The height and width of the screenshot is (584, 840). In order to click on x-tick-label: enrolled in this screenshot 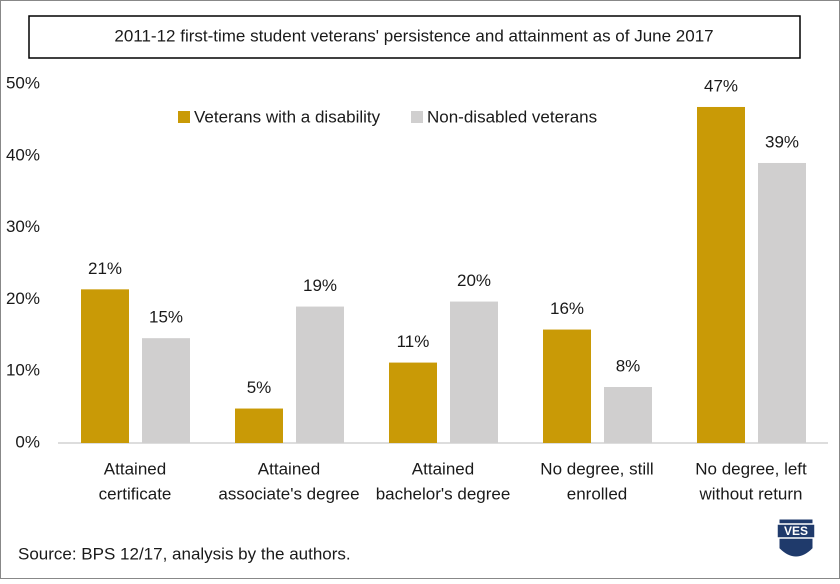, I will do `click(597, 493)`.